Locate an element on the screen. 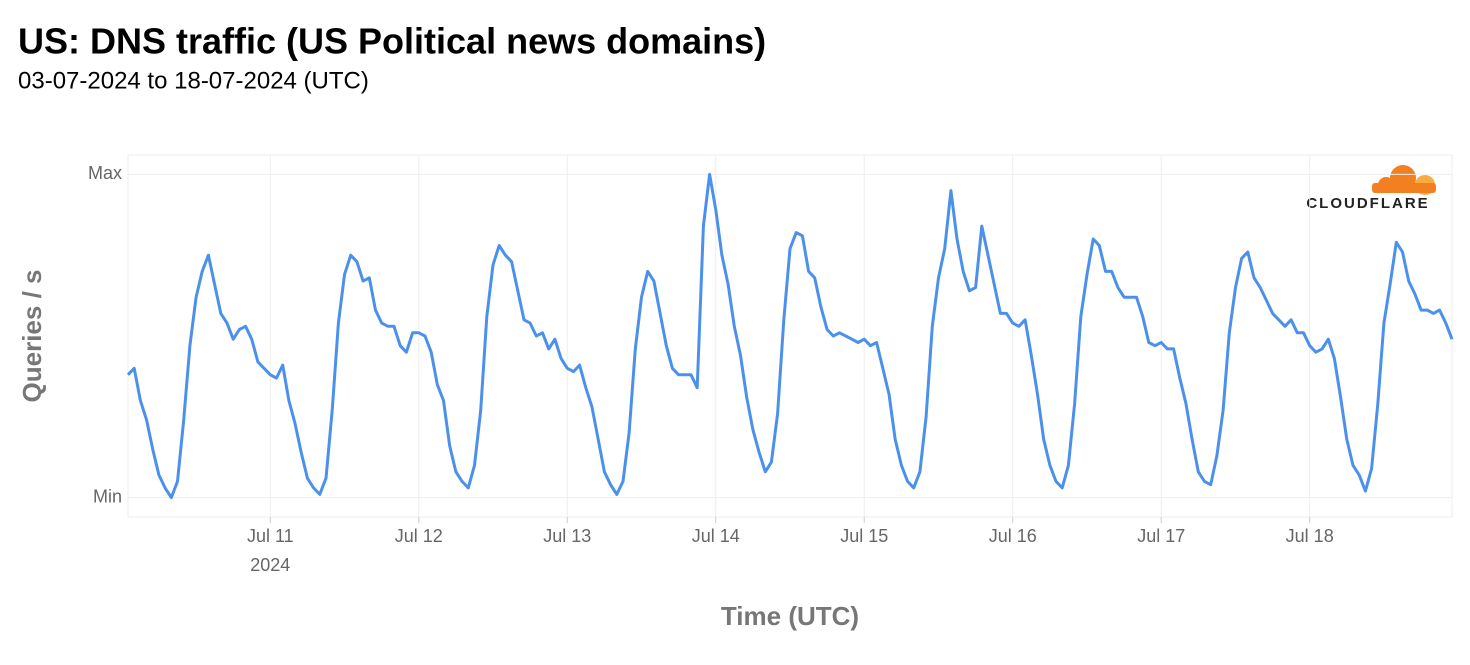 This screenshot has width=1470, height=665. x-year-label: 2024 is located at coordinates (270, 565).